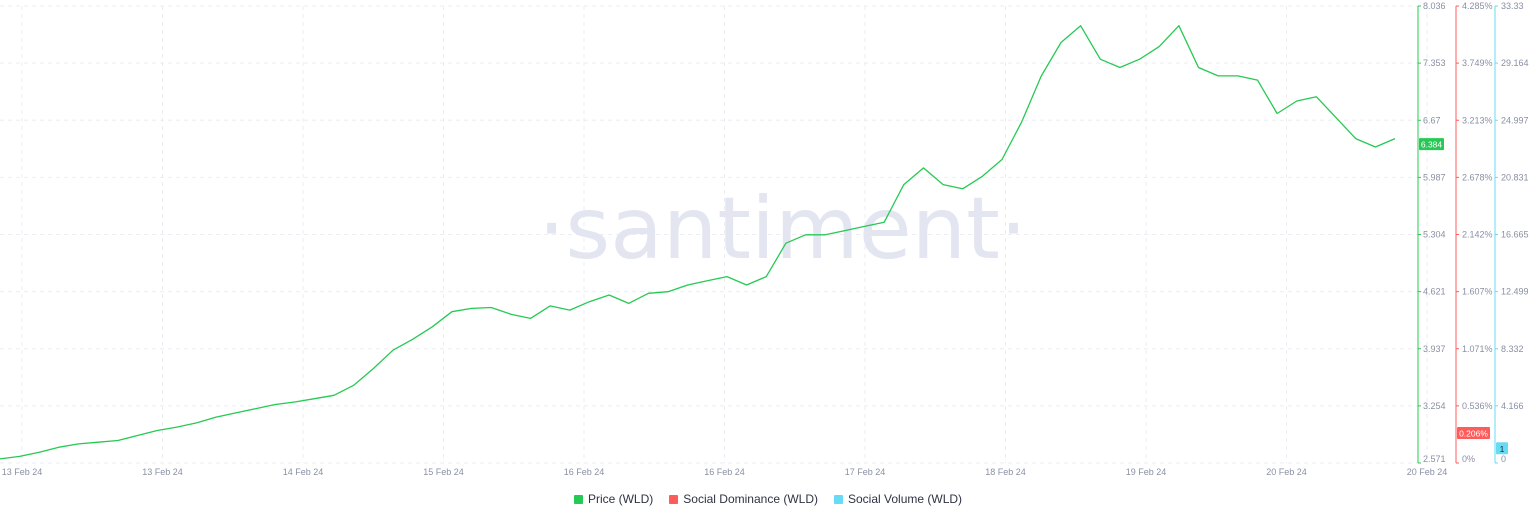 The width and height of the screenshot is (1536, 520). I want to click on current-price-badge, so click(1431, 144).